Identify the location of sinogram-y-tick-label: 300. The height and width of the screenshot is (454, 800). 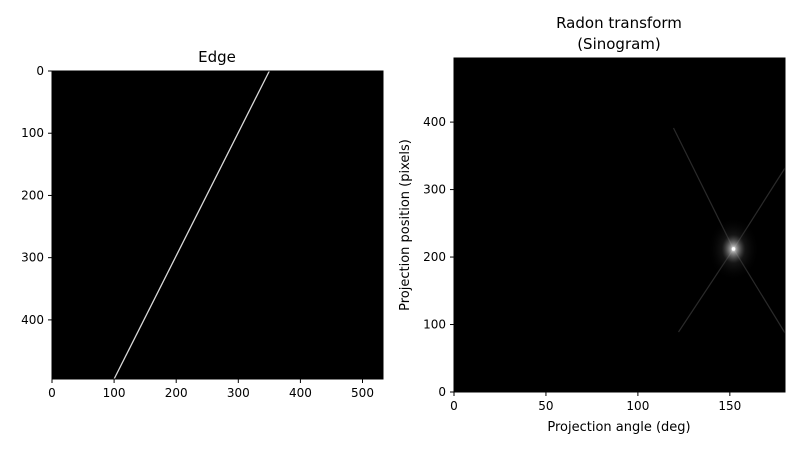
(434, 190).